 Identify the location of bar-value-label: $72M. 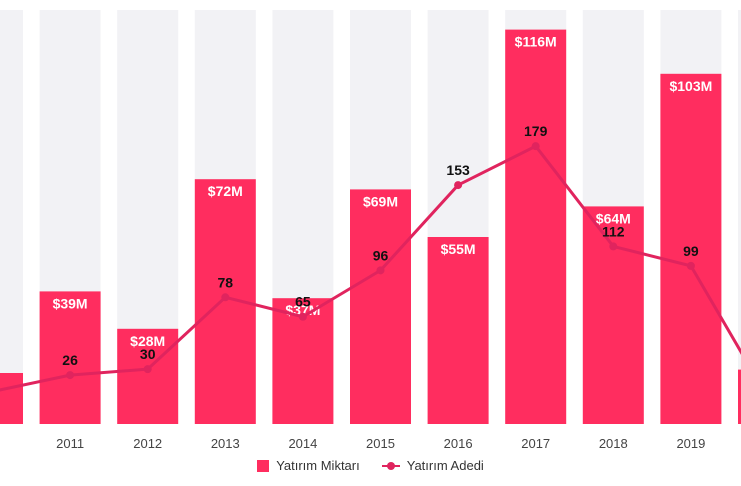
(225, 191).